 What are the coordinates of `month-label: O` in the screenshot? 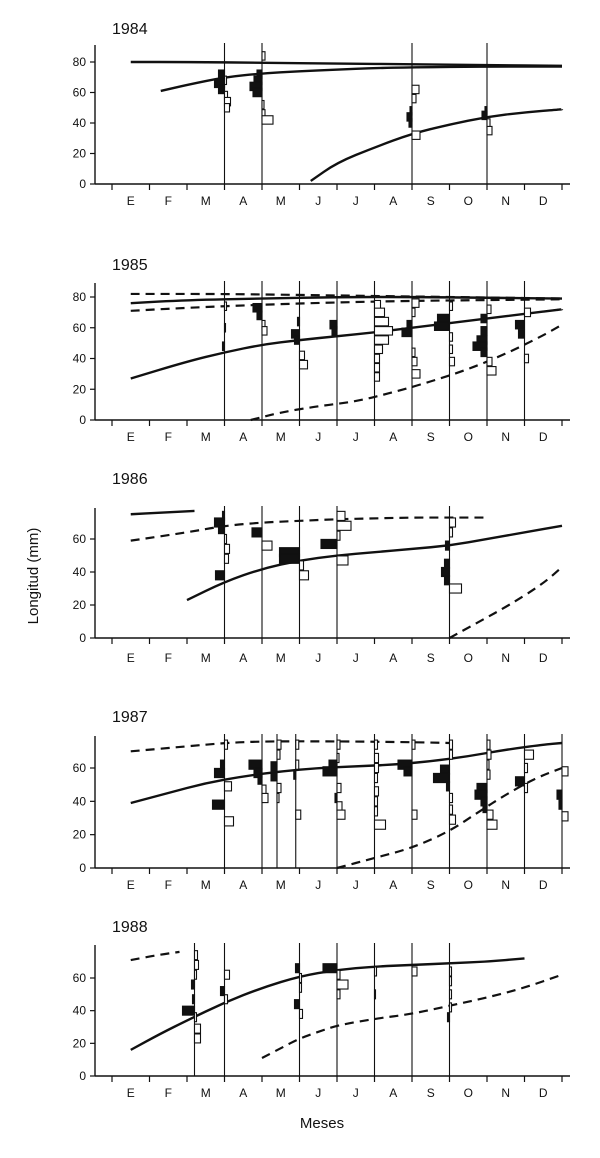 It's located at (468, 1093).